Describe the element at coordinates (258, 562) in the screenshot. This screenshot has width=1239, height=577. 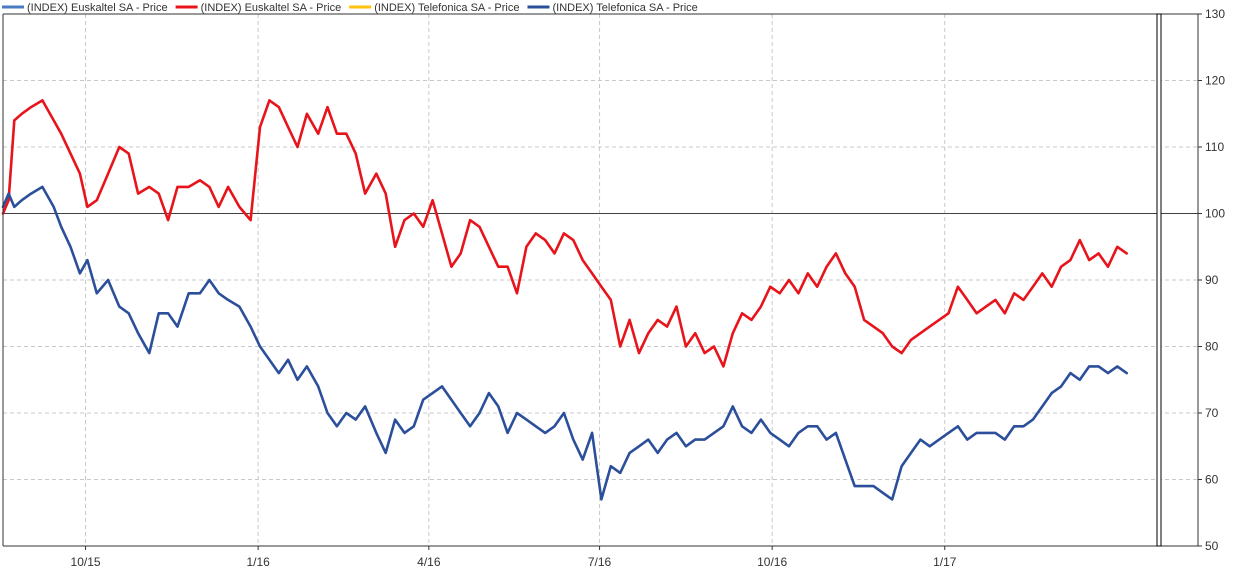
I see `x-tick-label: 1/16` at that location.